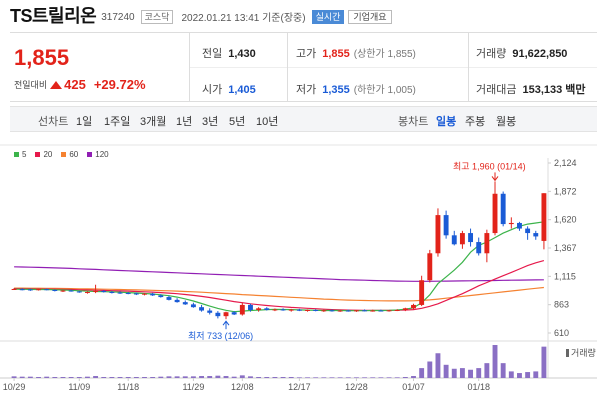 The height and width of the screenshot is (404, 597). I want to click on company-overview-button: 기업개요, so click(370, 16).